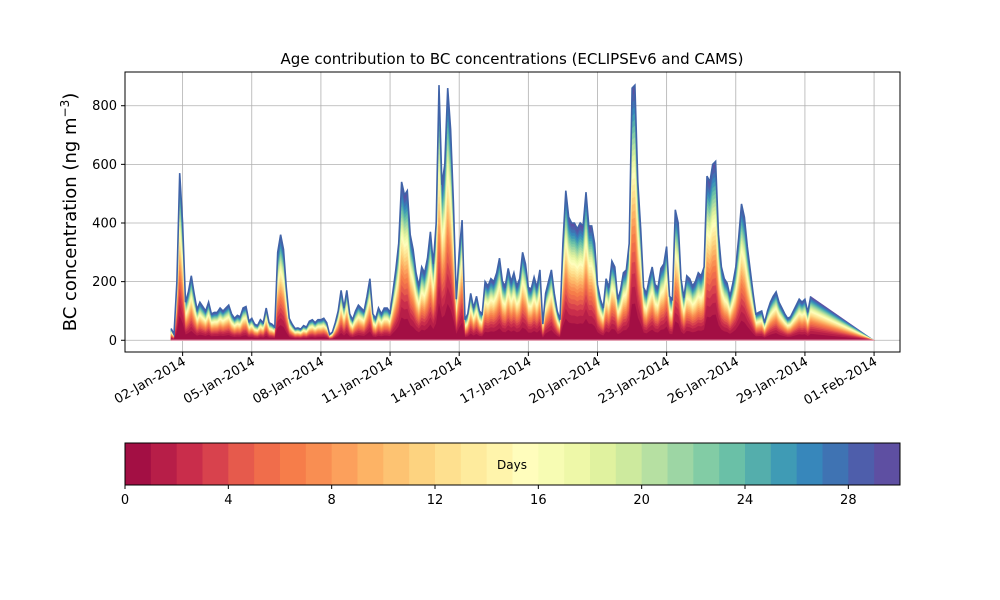 This screenshot has width=1000, height=600. Describe the element at coordinates (634, 380) in the screenshot. I see `x-tick-label: 23-Jan-2014` at that location.